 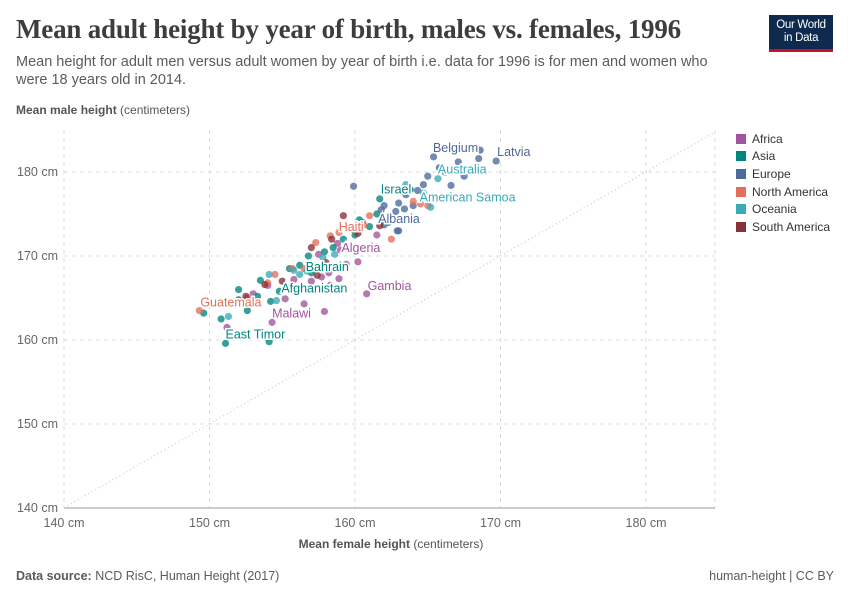 I want to click on point-label: Malawi, so click(x=291, y=313).